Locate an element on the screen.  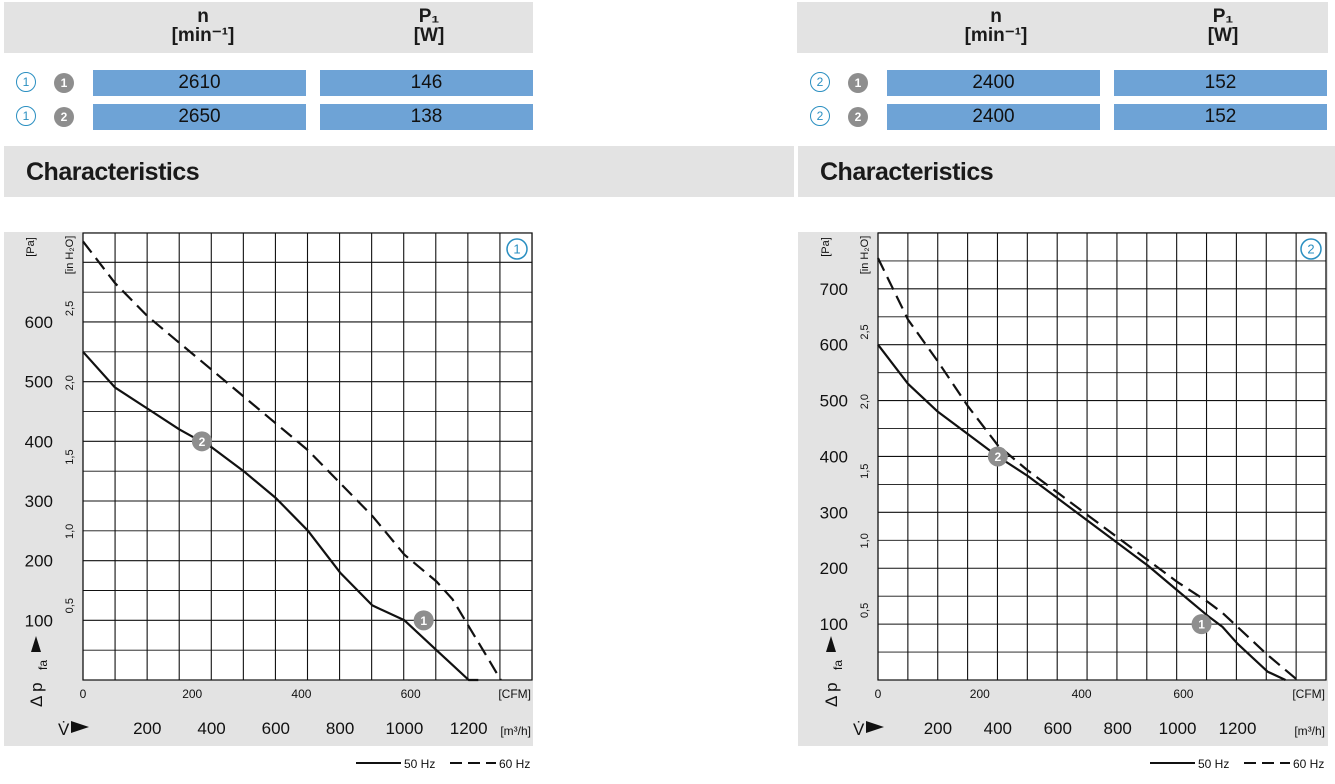
x-tick-label-m3h: 200 is located at coordinates (147, 728).